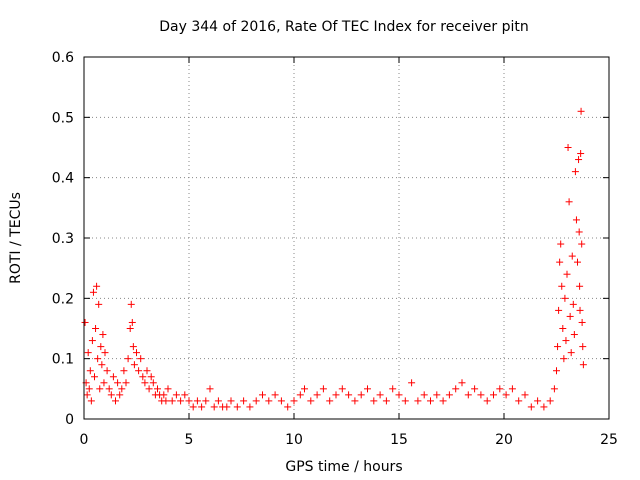  I want to click on y-tick-label: 0.1, so click(63, 360).